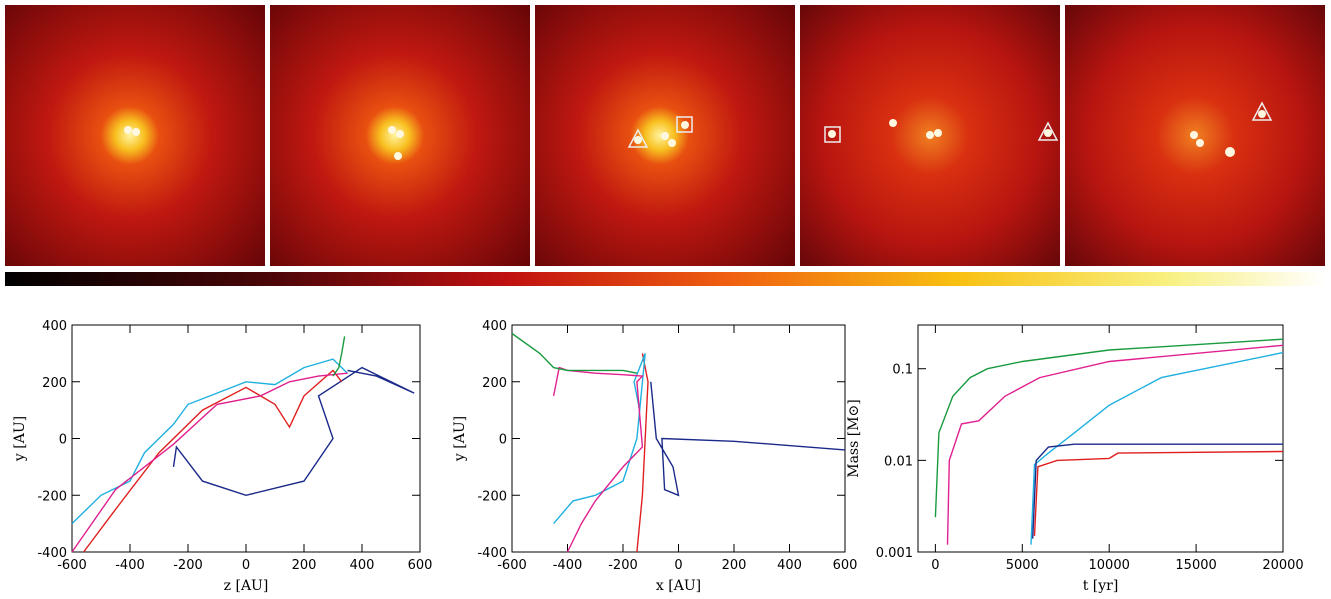 This screenshot has width=1331, height=599. I want to click on stars, so click(695, 135).